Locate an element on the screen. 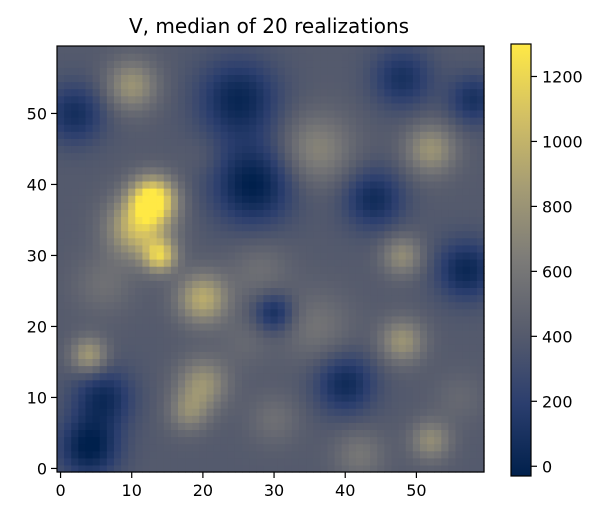 The width and height of the screenshot is (614, 528). y-tick-label: 40 is located at coordinates (37, 184).